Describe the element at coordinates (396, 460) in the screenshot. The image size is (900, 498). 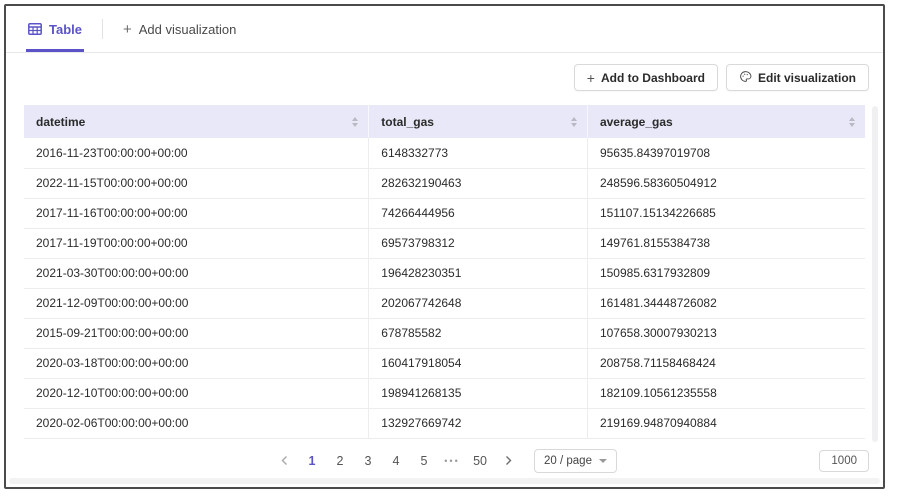
I see `page-button-4: 4` at that location.